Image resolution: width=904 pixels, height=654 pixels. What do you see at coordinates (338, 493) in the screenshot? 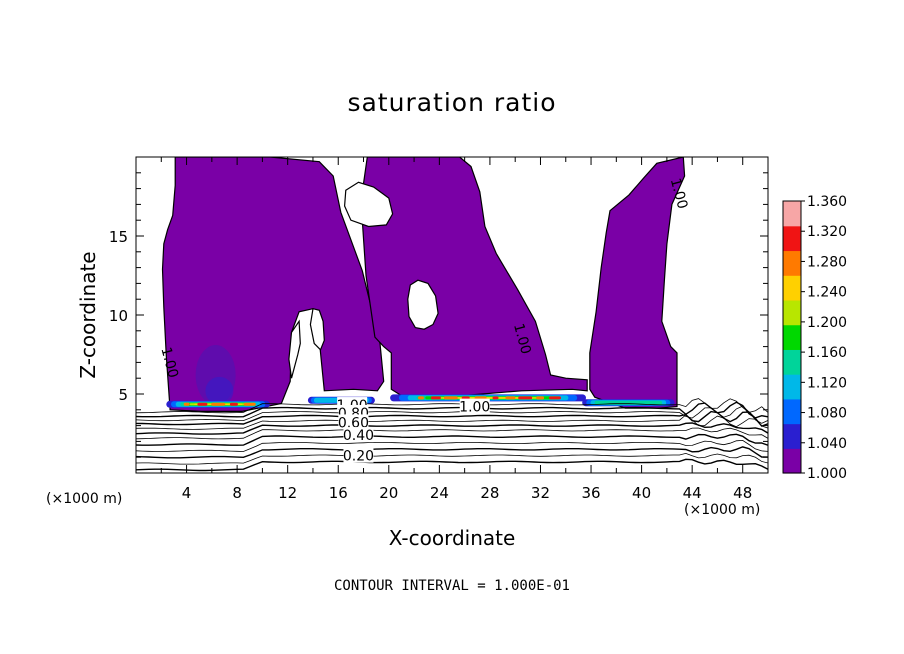
I see `x-tick-label-16: 16` at bounding box center [338, 493].